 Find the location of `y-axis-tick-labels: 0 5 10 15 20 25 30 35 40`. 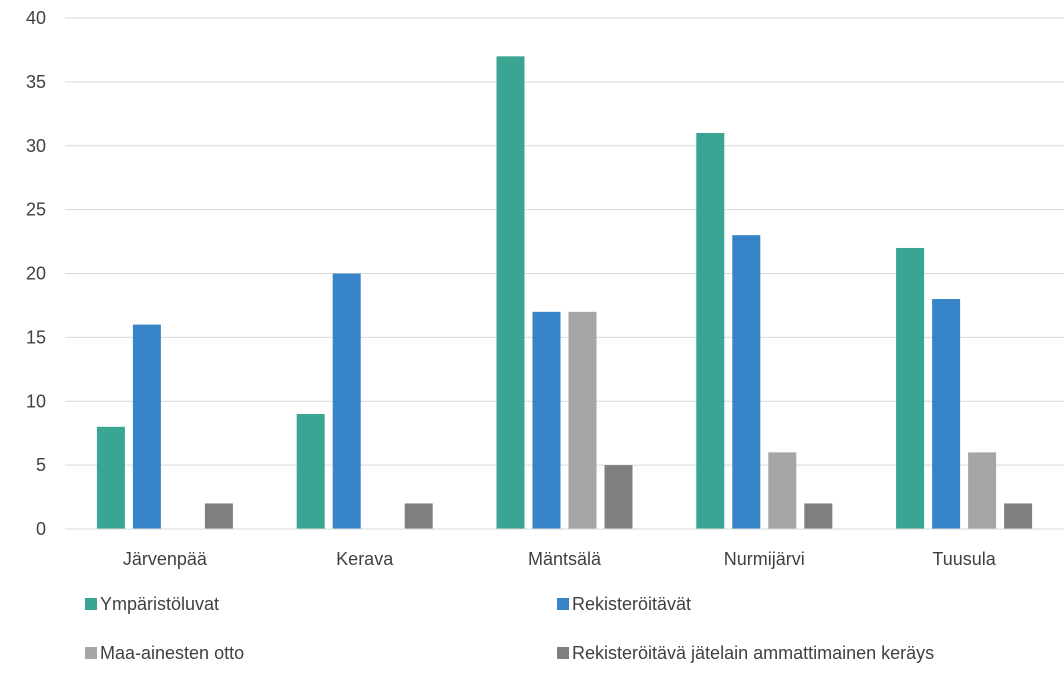

y-axis-tick-labels: 0 5 10 15 20 25 30 35 40 is located at coordinates (36, 273).